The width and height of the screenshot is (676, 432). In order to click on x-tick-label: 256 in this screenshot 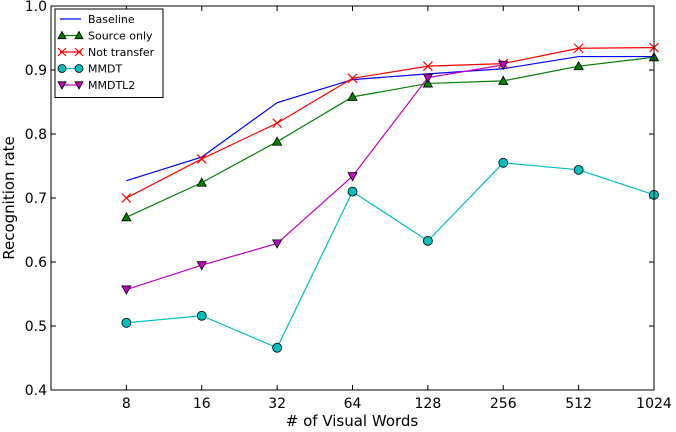, I will do `click(503, 404)`.